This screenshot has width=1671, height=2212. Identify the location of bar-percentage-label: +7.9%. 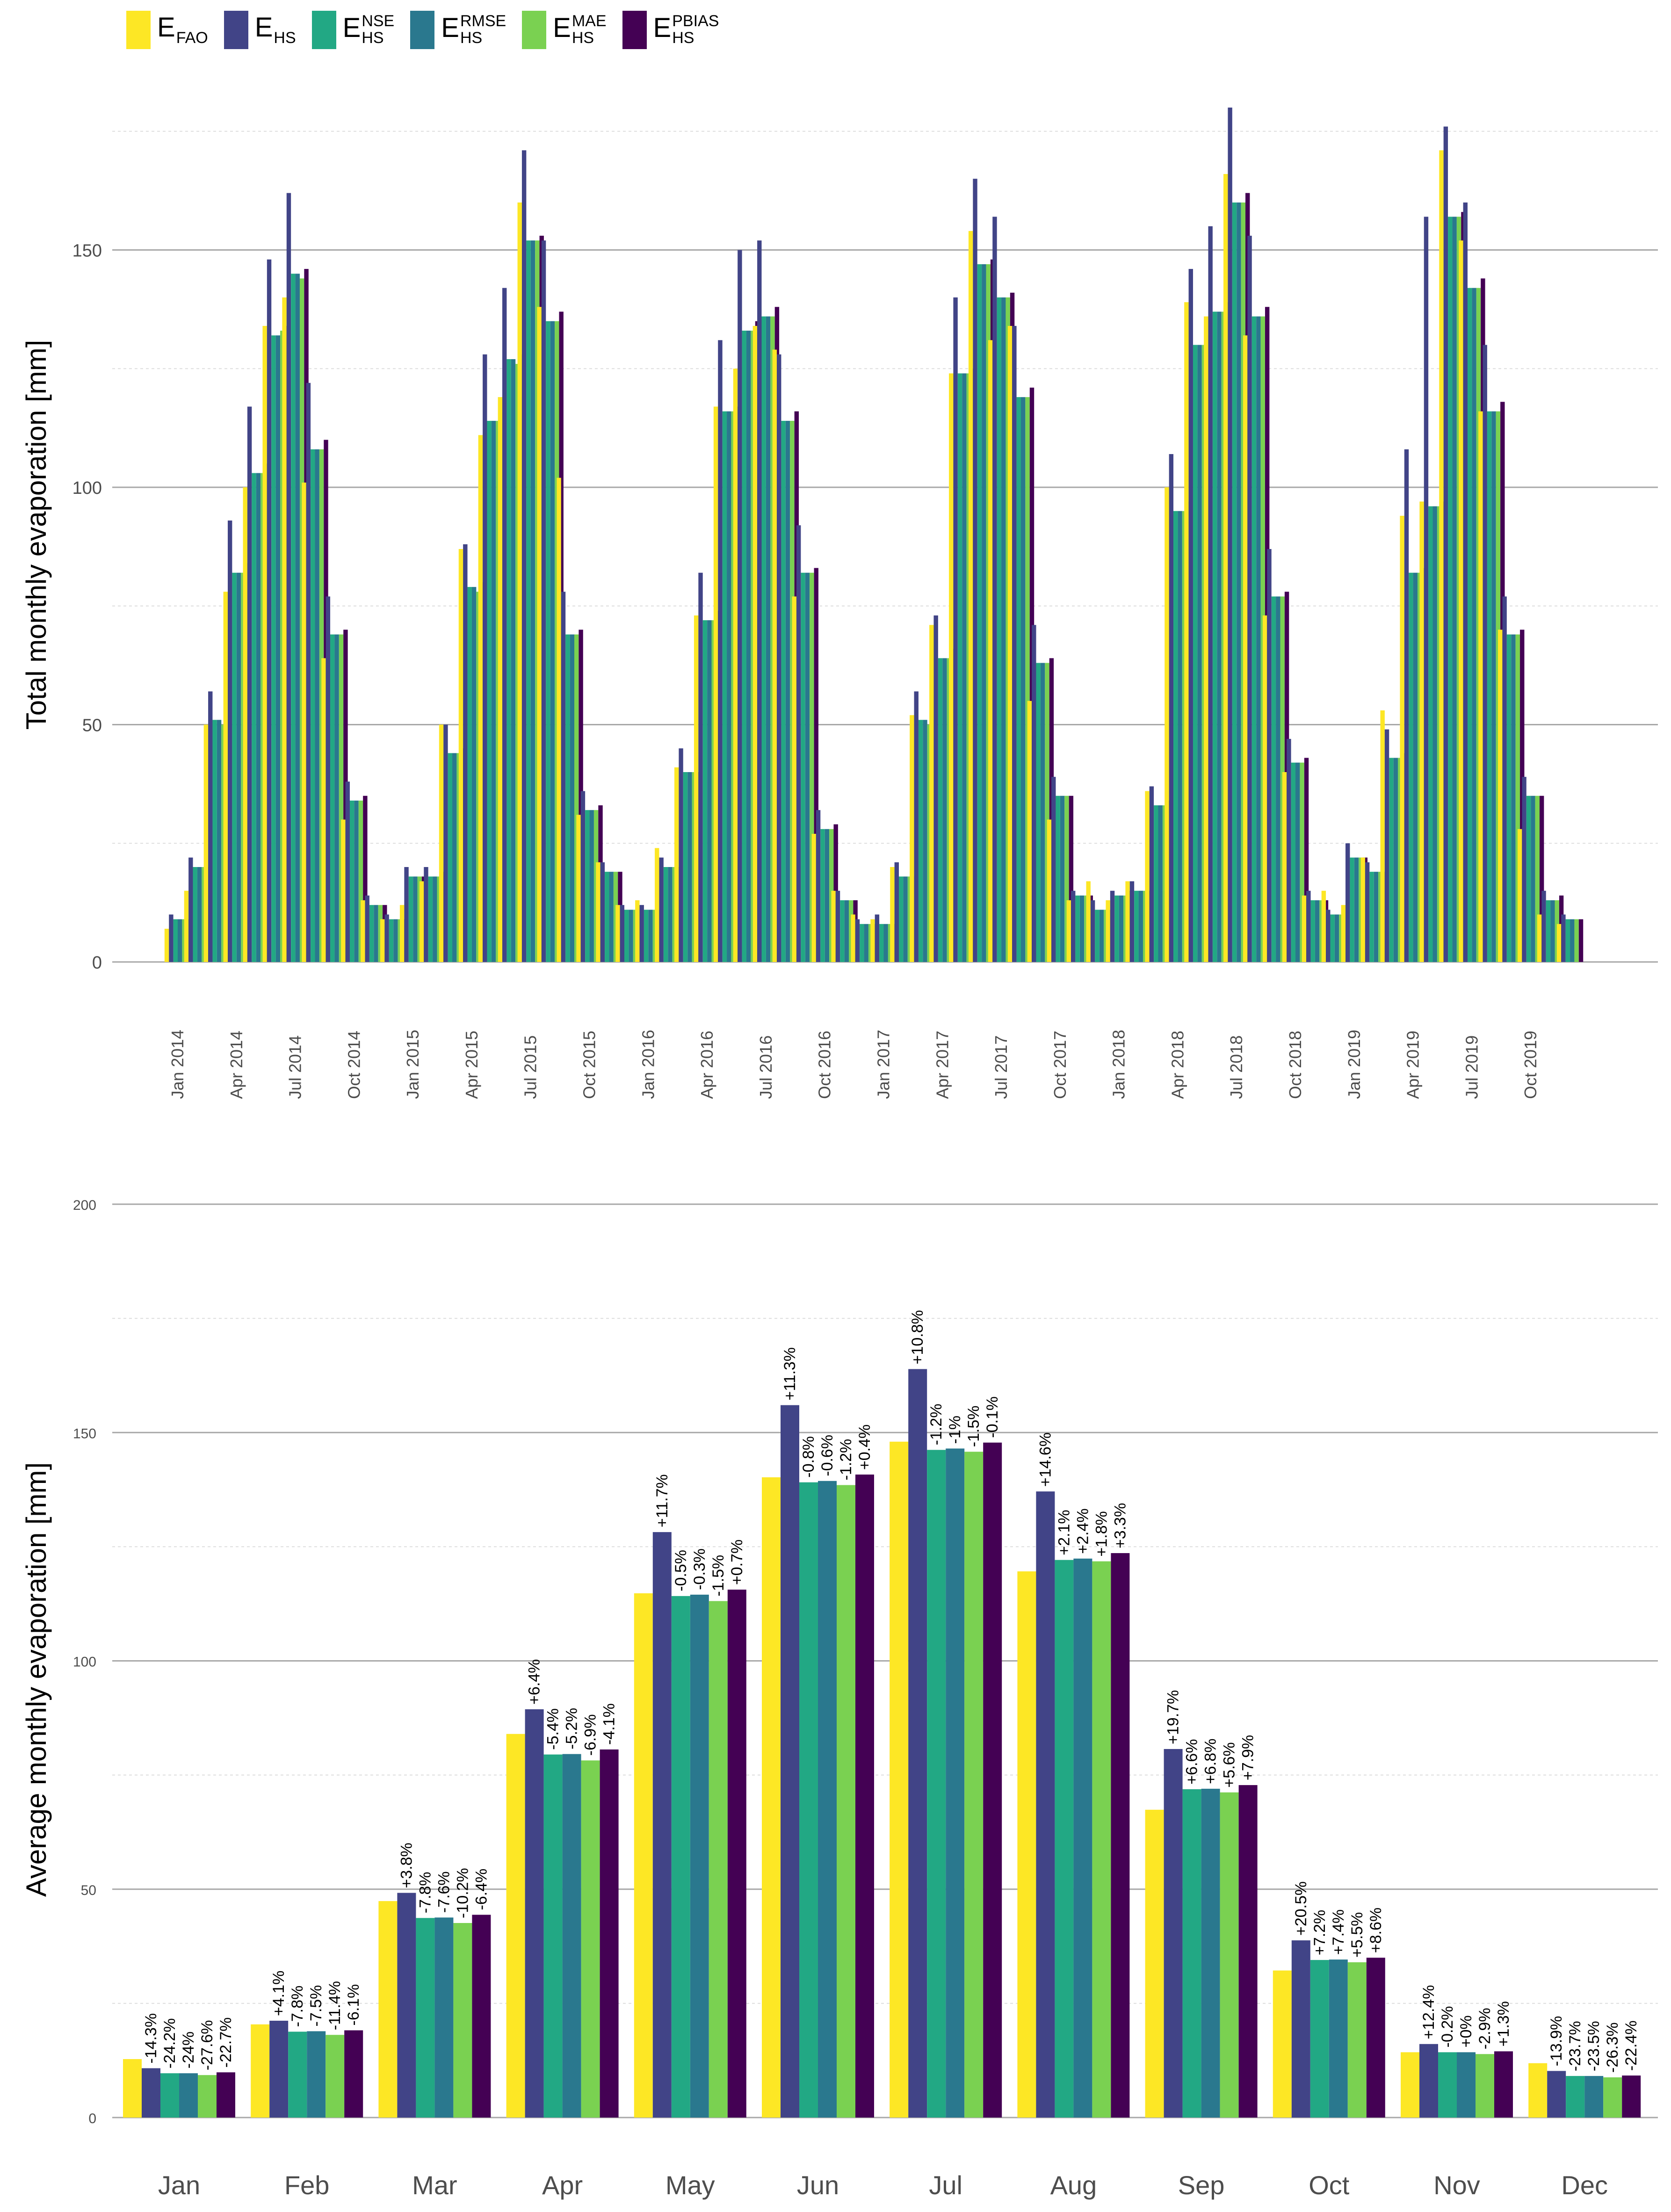
(1248, 1758).